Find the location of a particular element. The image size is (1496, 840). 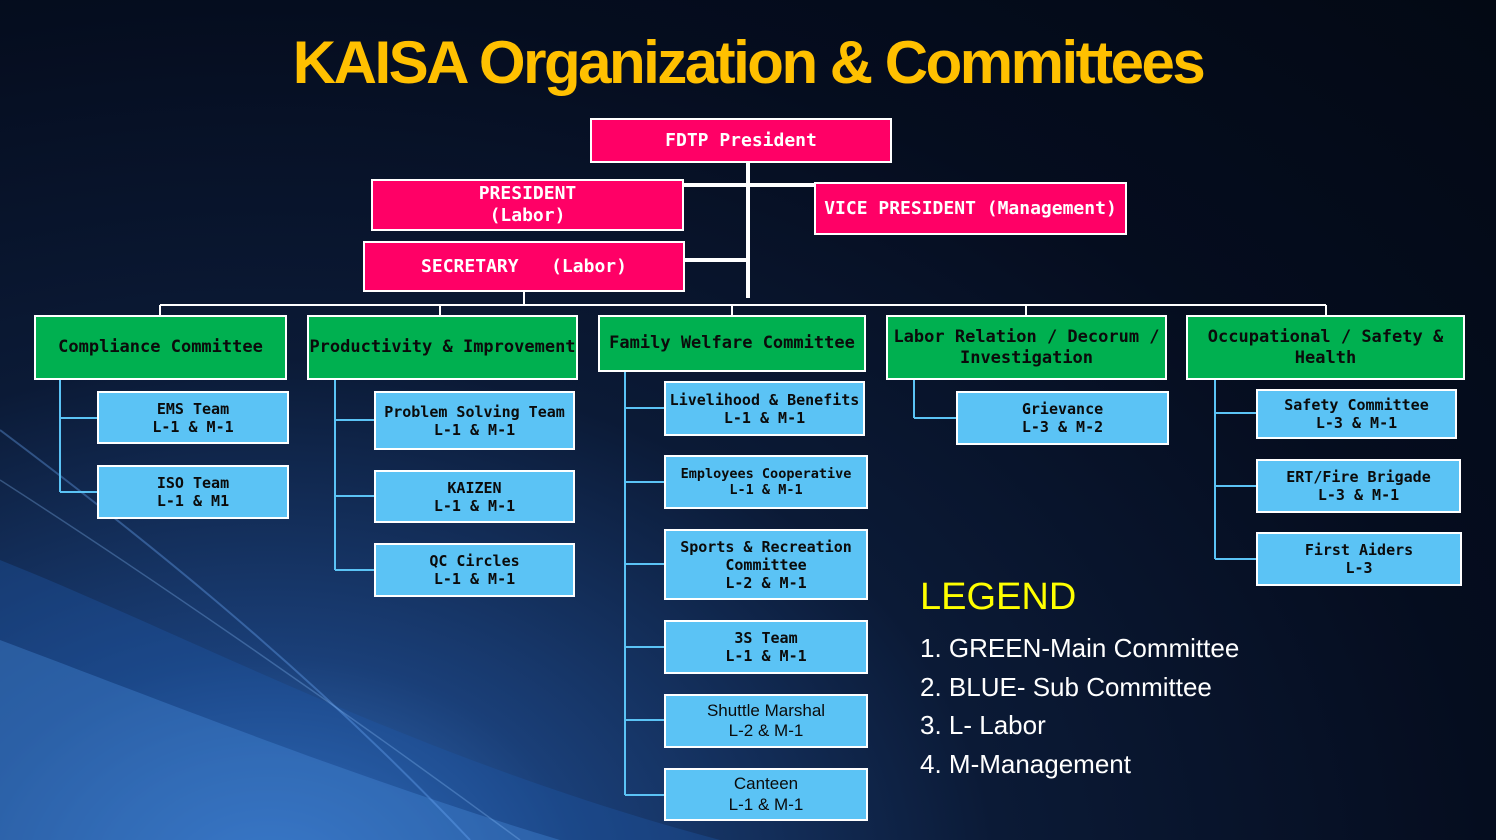

secretary-label: SECRETARY (Labor) is located at coordinates (524, 266).